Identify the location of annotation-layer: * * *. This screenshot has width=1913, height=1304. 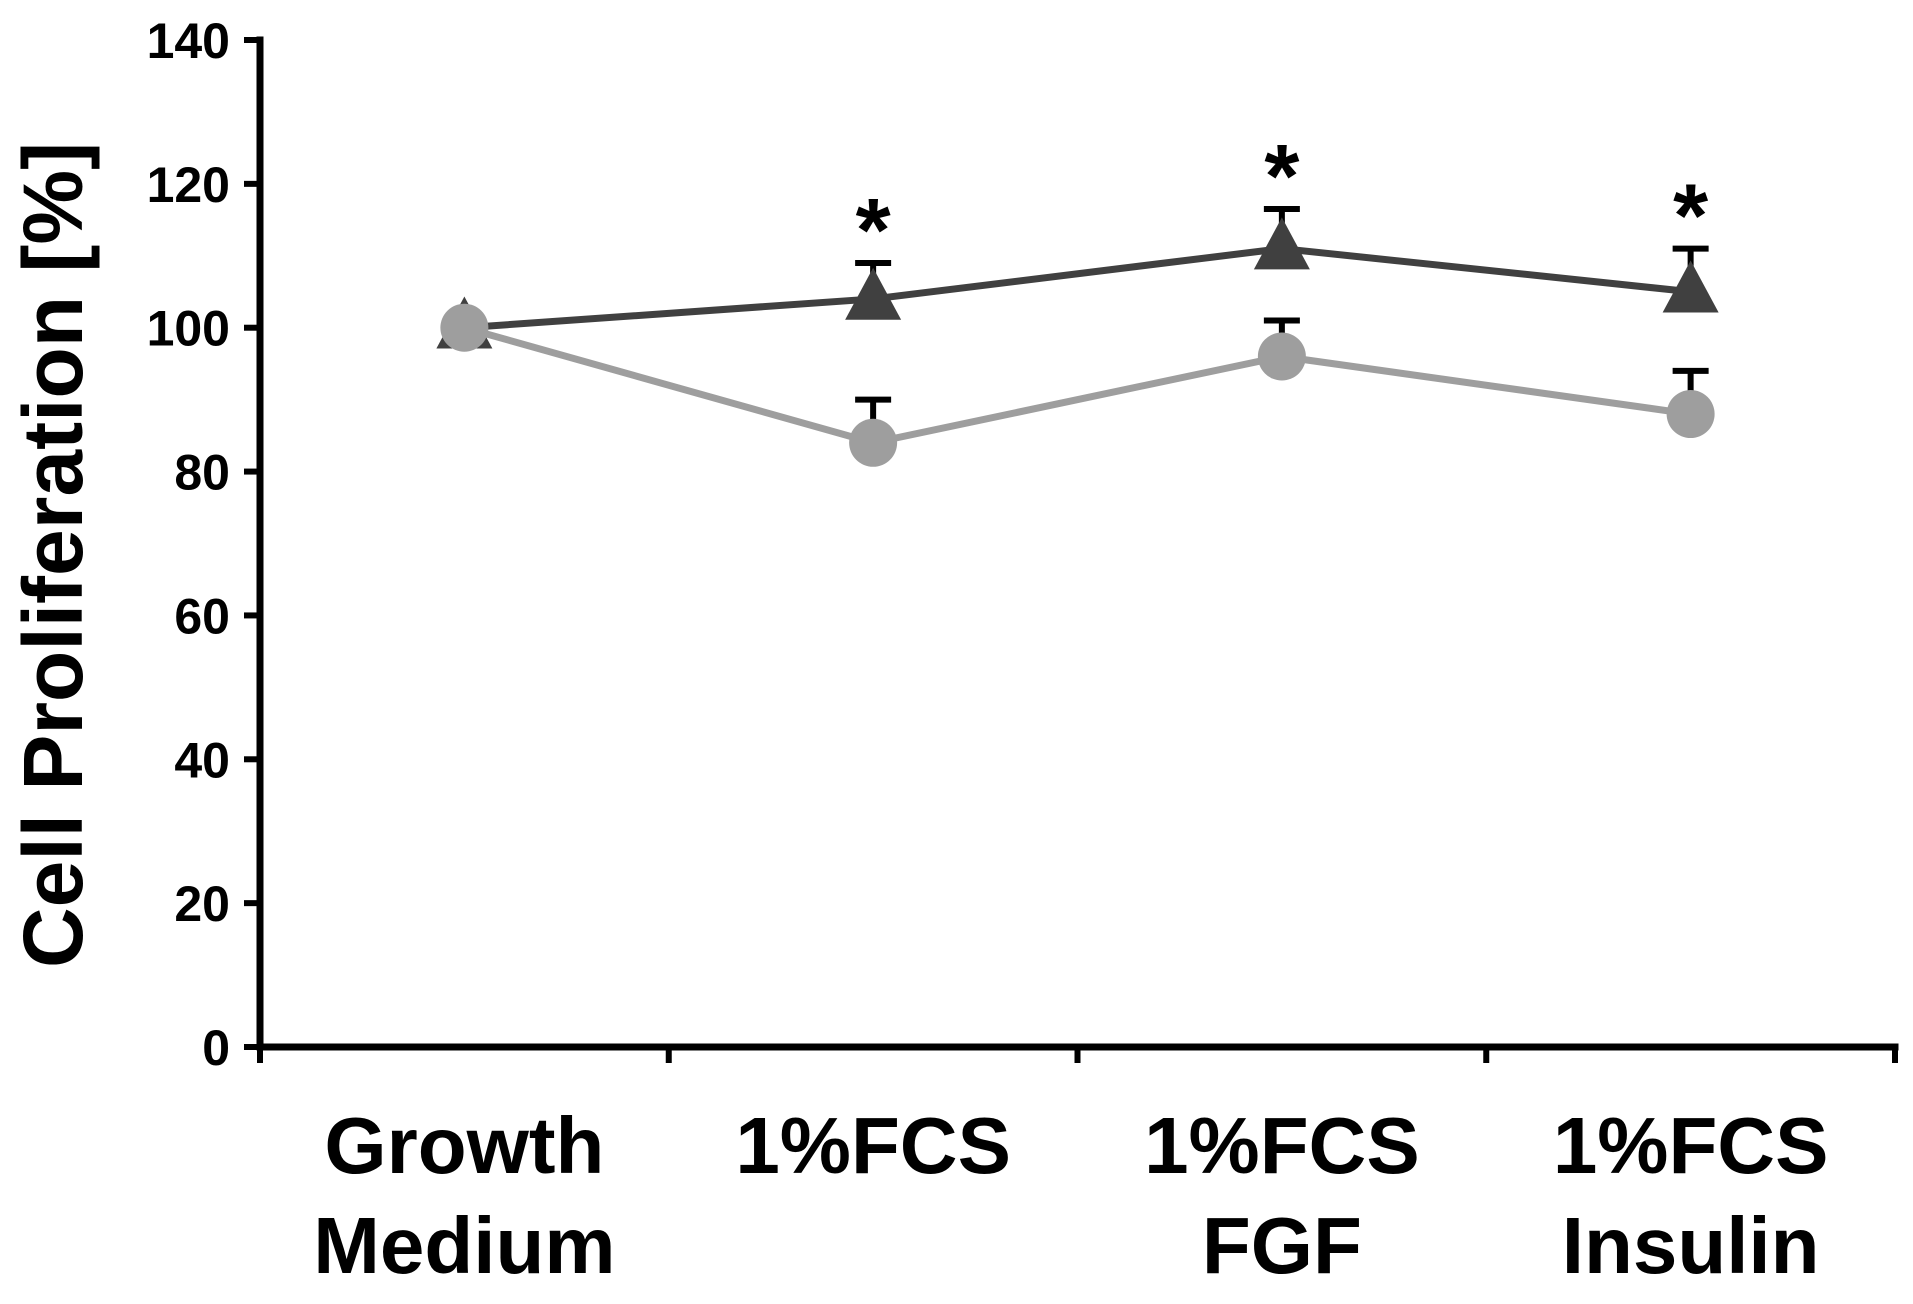
(1282, 204).